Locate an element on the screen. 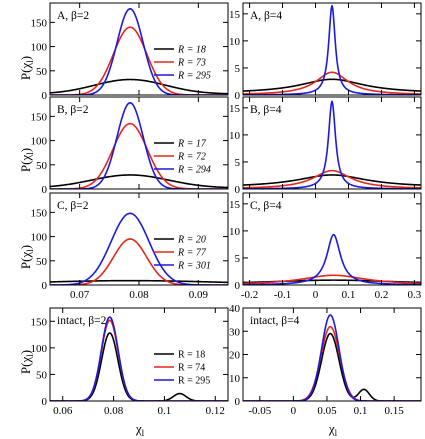 The height and width of the screenshot is (439, 425). y-axis-label-row-2: P(χl) is located at coordinates (26, 160).